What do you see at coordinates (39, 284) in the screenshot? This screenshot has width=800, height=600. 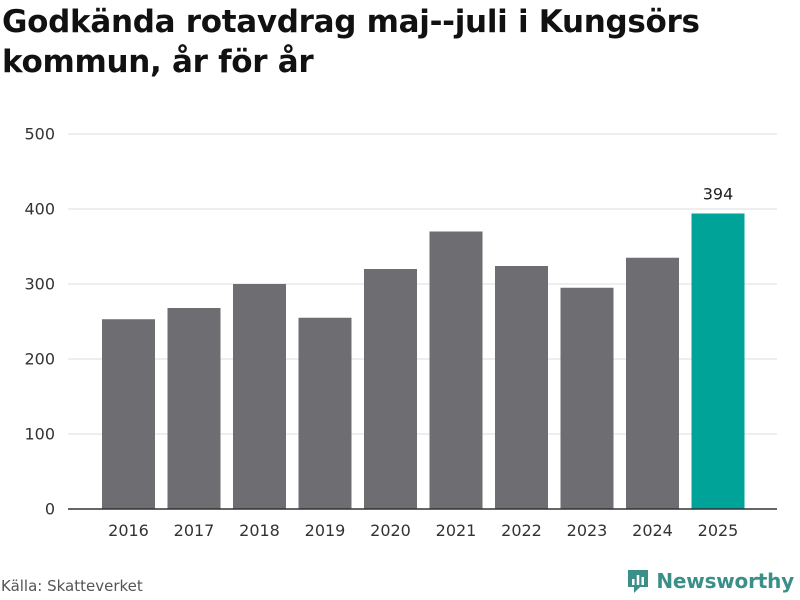 I see `y-tick-label: 300` at bounding box center [39, 284].